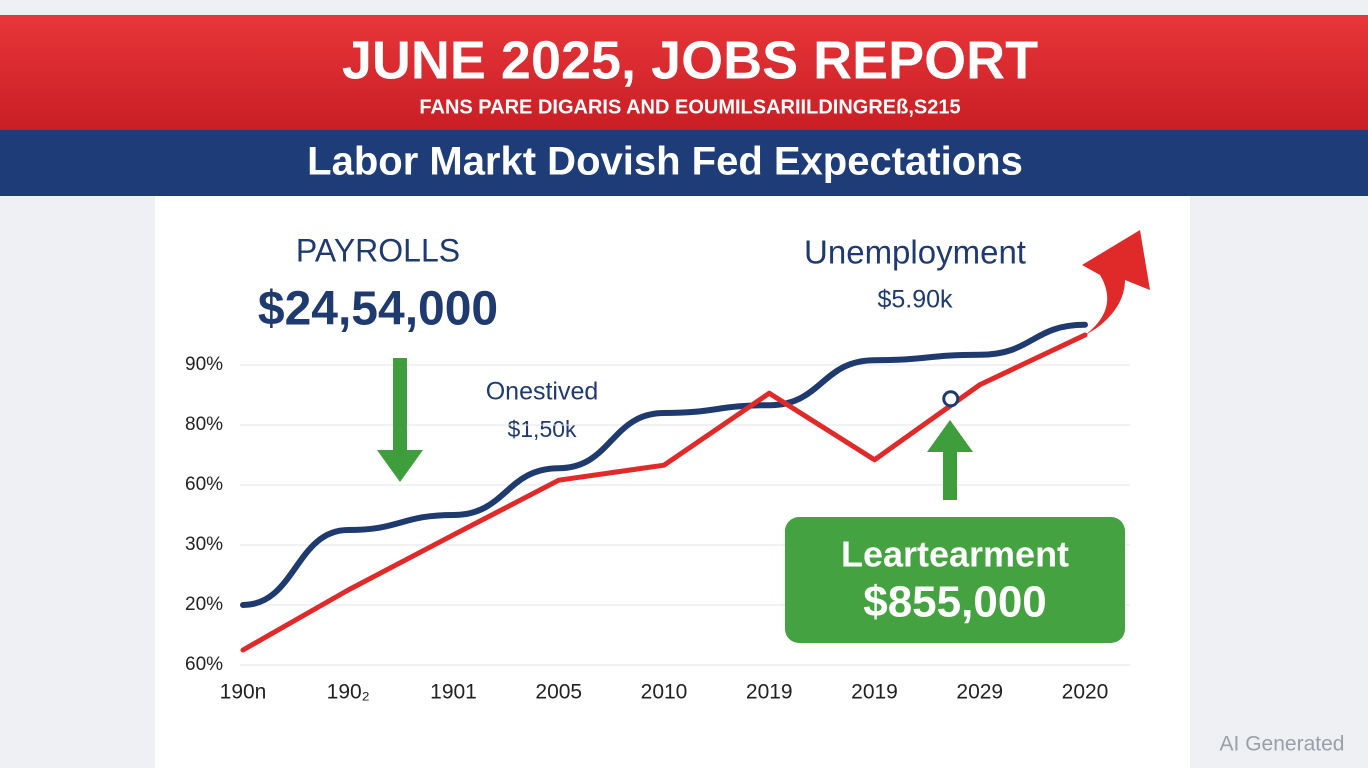  Describe the element at coordinates (243, 692) in the screenshot. I see `x-tick-label: 190n` at that location.